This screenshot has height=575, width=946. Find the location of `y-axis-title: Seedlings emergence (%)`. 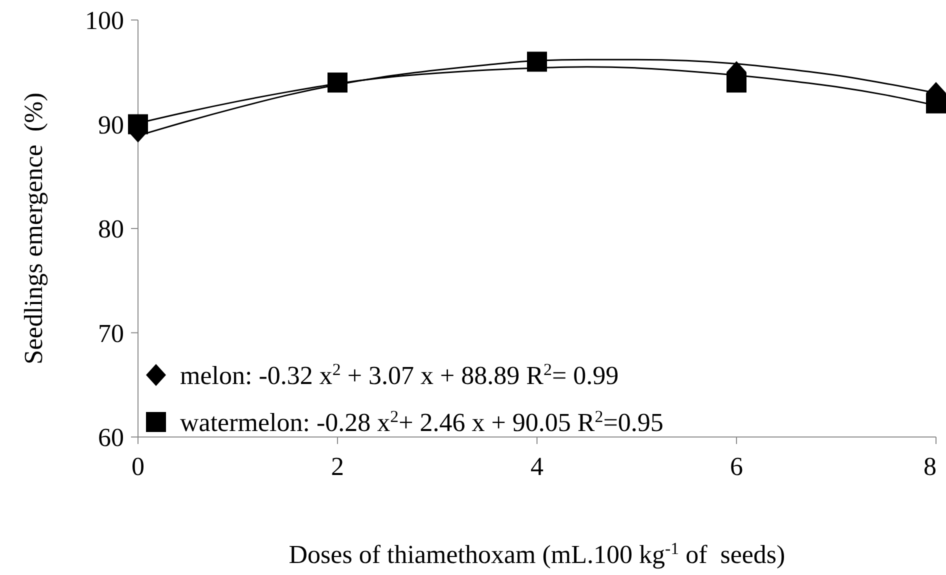

y-axis-title: Seedlings emergence (%) is located at coordinates (33, 228).